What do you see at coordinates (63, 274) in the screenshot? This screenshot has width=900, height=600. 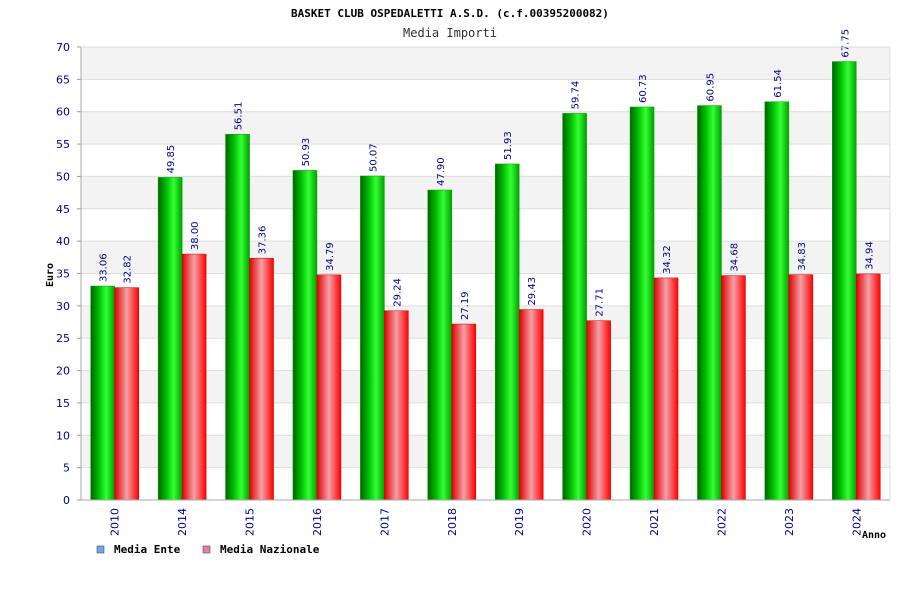 I see `y-tick-label: 35` at bounding box center [63, 274].